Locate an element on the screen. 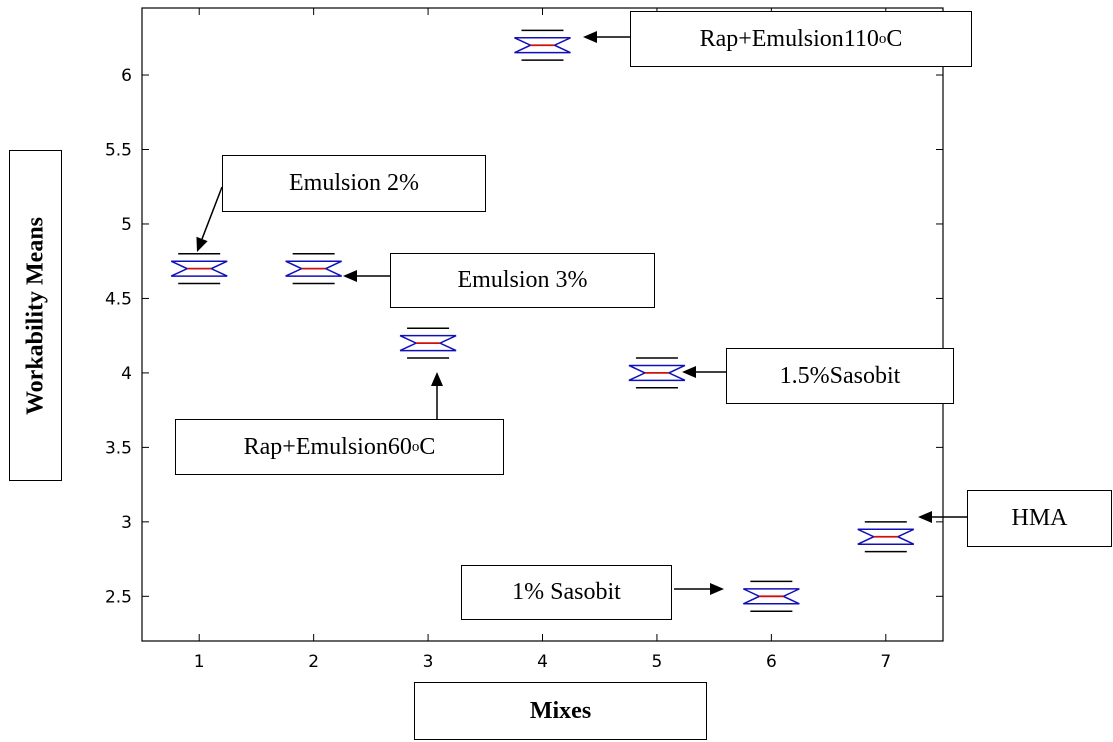 Image resolution: width=1113 pixels, height=742 pixels. arrow-1-5-sasobit is located at coordinates (704, 372).